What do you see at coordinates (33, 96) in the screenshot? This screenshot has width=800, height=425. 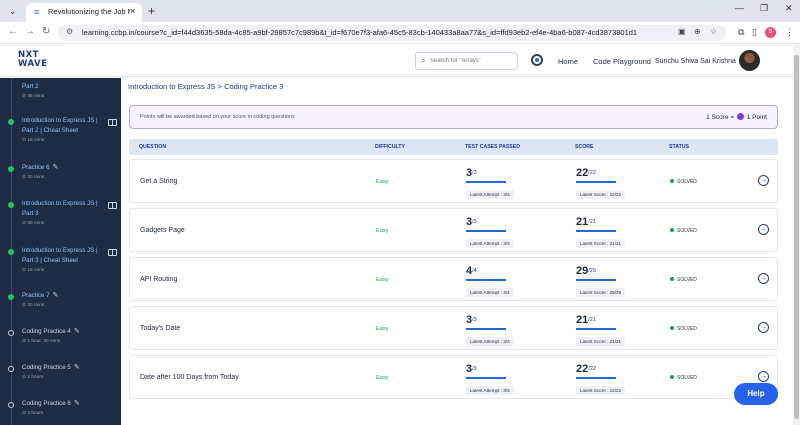 I see `sidebar-item-duration: ⊙ 45 mins` at bounding box center [33, 96].